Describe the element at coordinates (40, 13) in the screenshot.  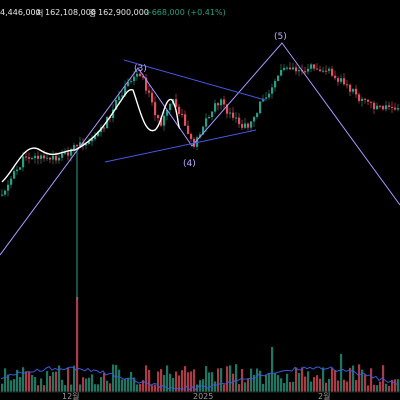
I see `low-label: 저` at that location.